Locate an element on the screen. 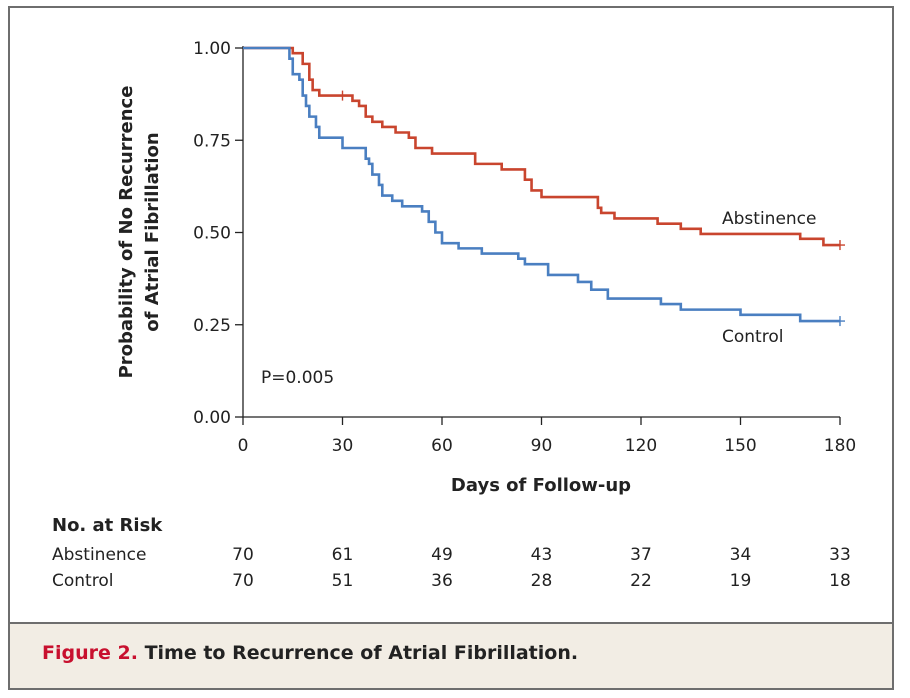 This screenshot has height=698, width=910. p-value-annotation: P=0.005 is located at coordinates (297, 378).